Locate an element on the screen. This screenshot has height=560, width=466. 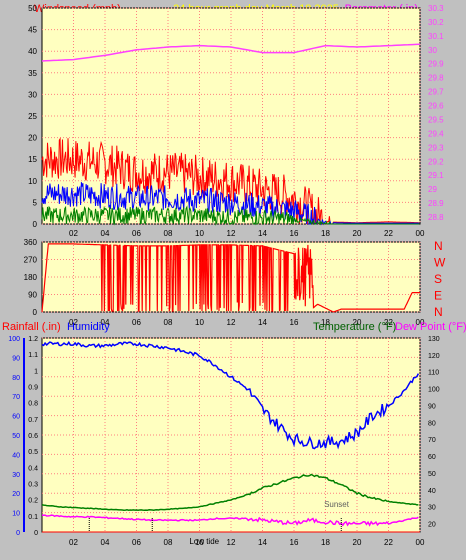
temperature-y-tick: 120 is located at coordinates (434, 356).